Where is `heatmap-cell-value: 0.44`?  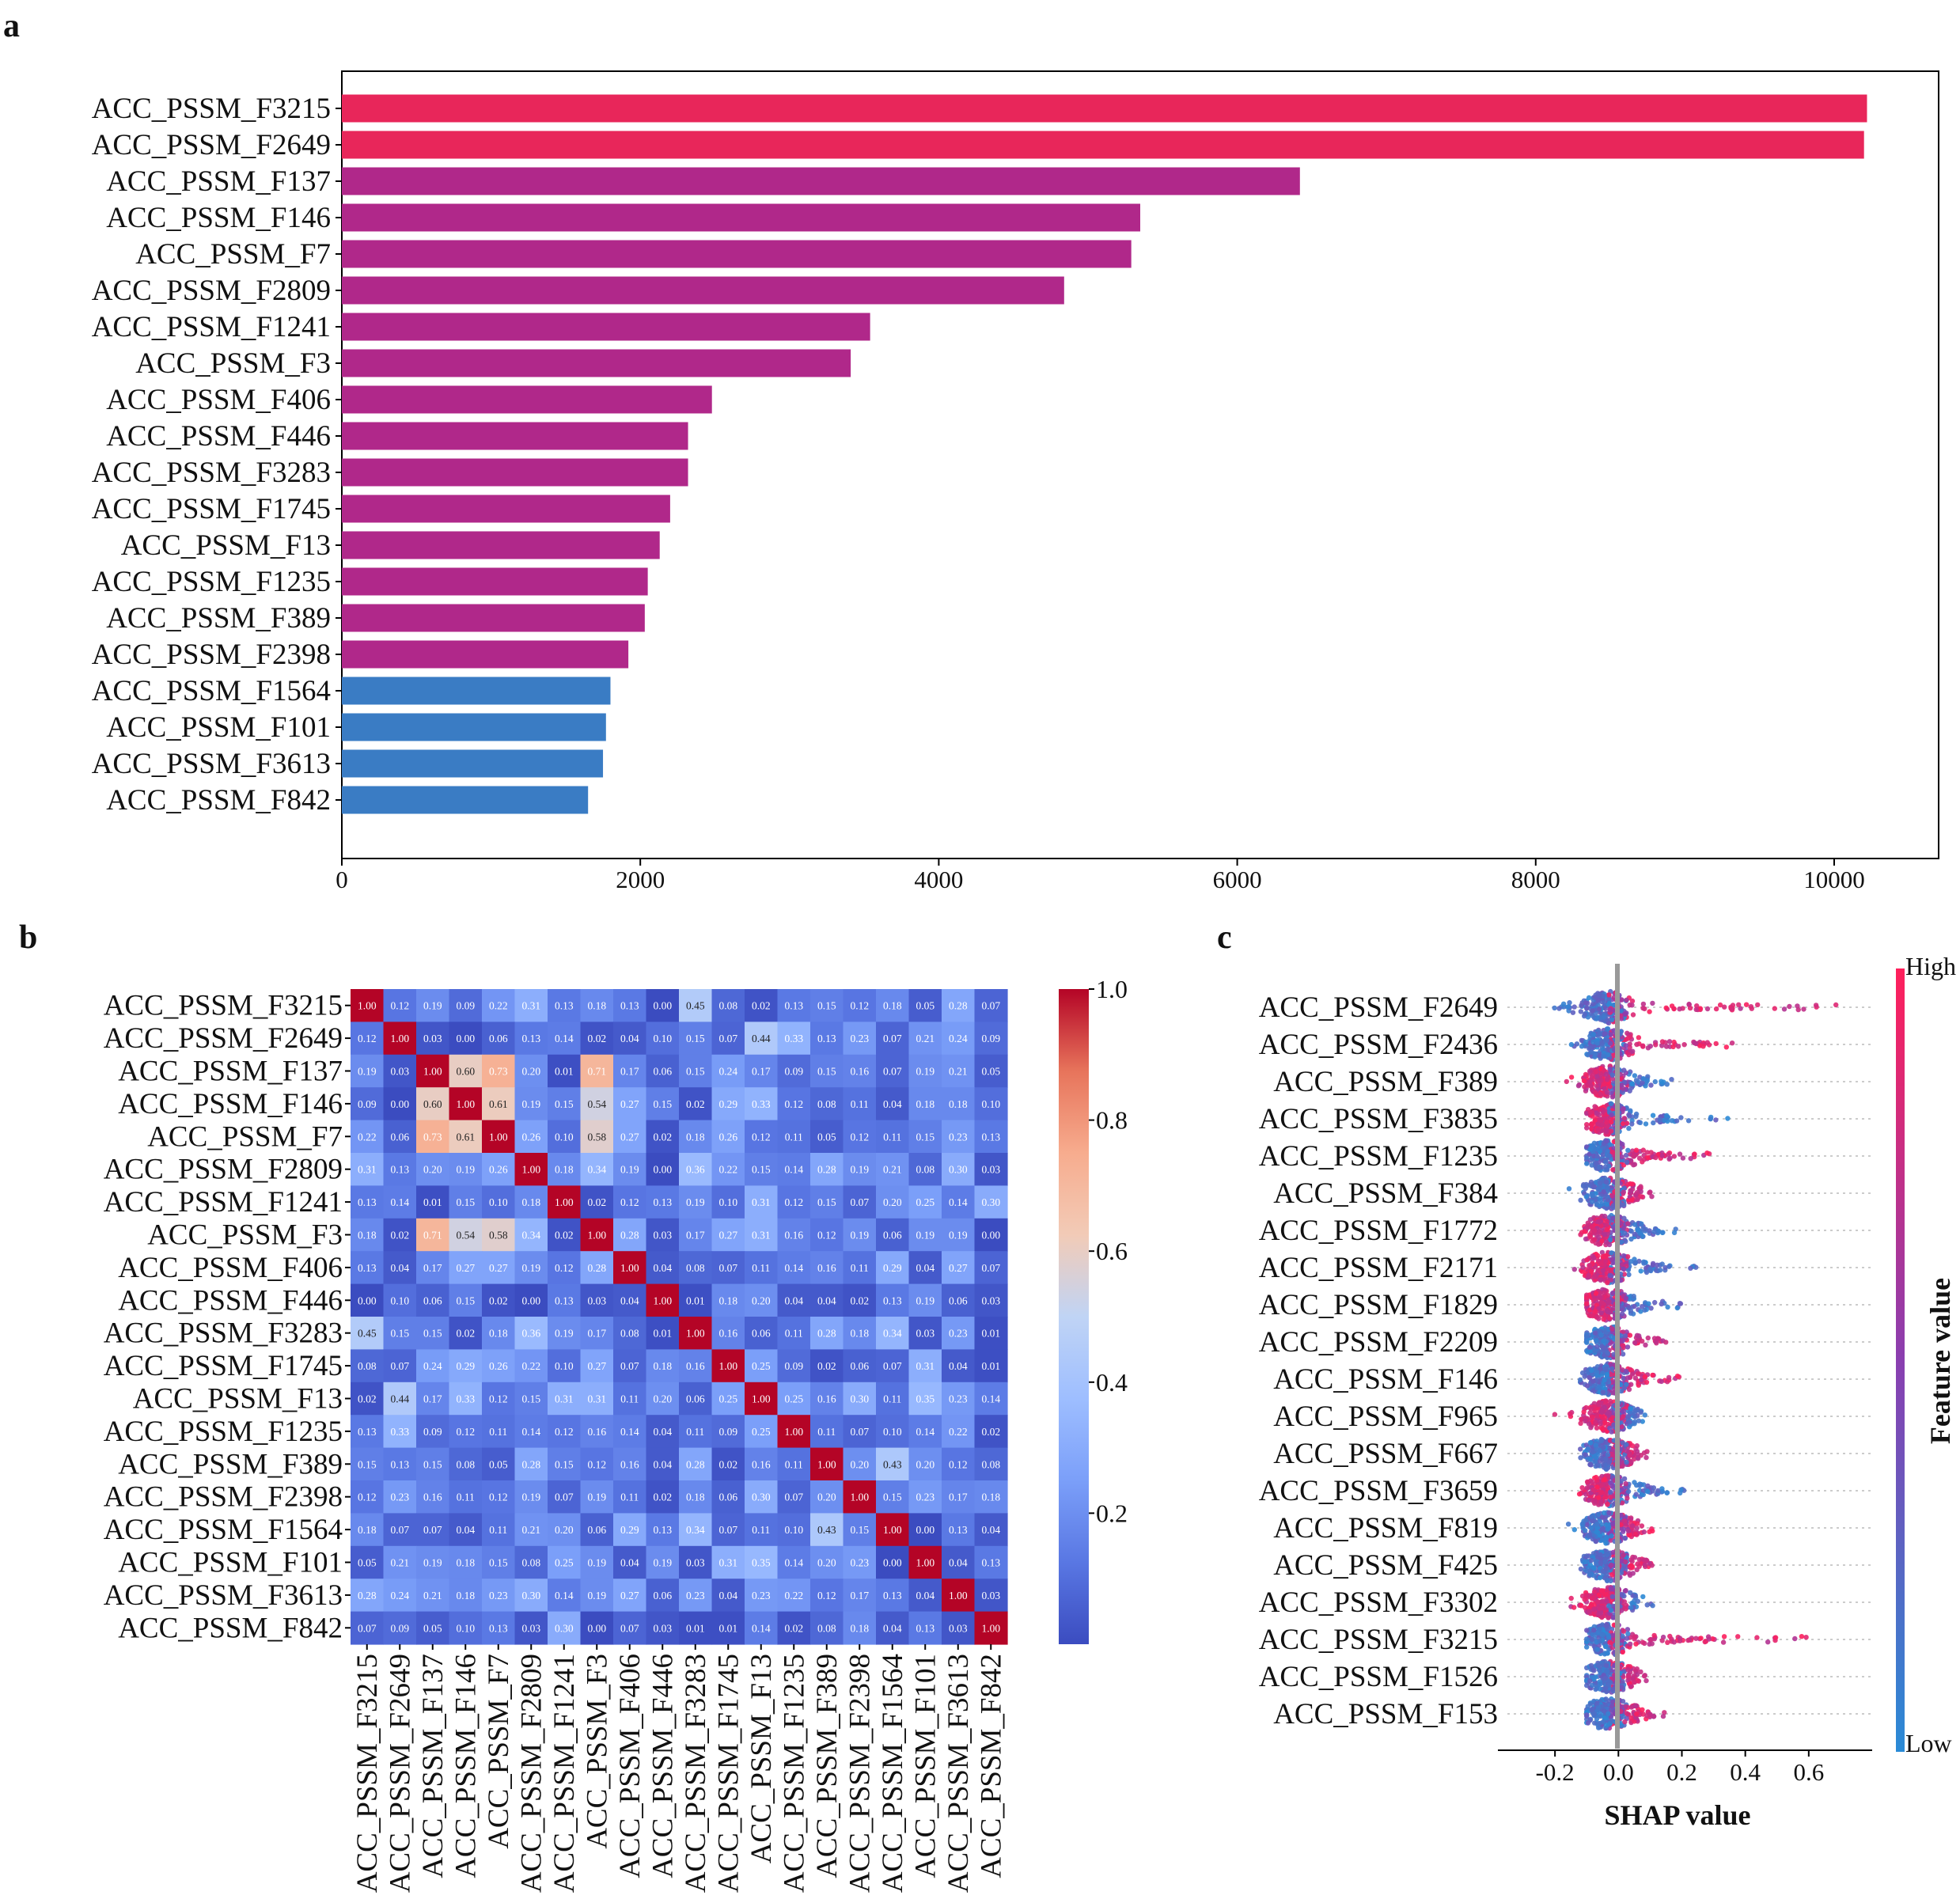 heatmap-cell-value: 0.44 is located at coordinates (399, 1399).